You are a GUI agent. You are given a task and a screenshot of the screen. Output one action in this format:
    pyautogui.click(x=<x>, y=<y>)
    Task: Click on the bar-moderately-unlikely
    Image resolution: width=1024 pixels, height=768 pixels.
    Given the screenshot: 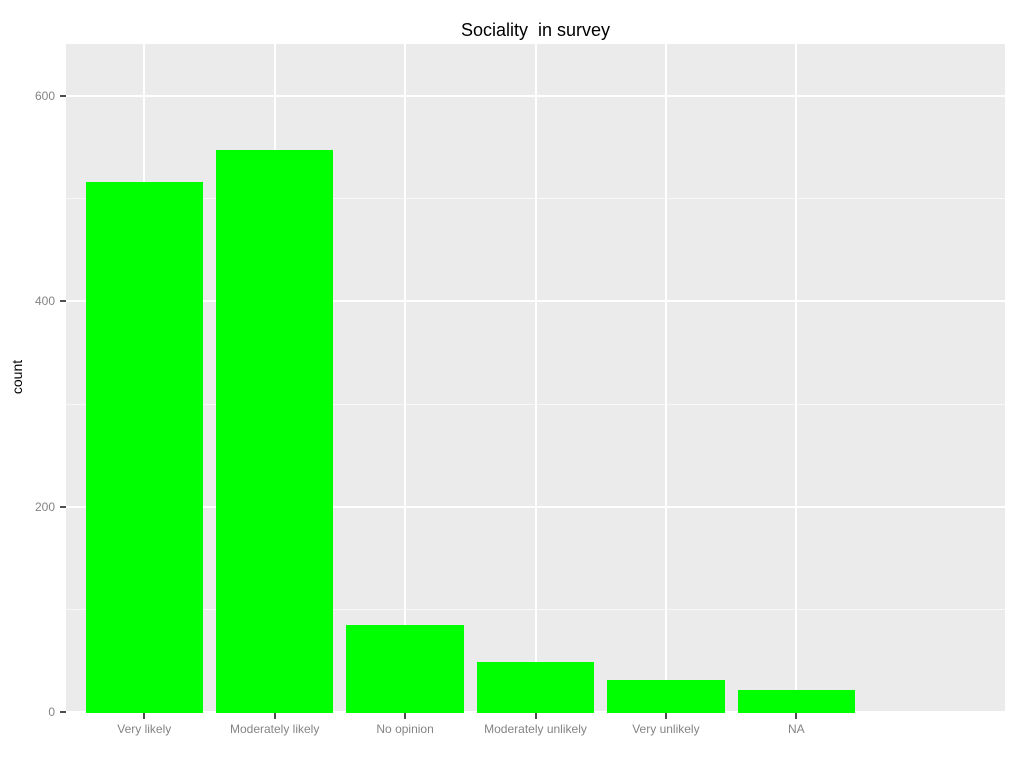 What is the action you would take?
    pyautogui.click(x=535, y=687)
    